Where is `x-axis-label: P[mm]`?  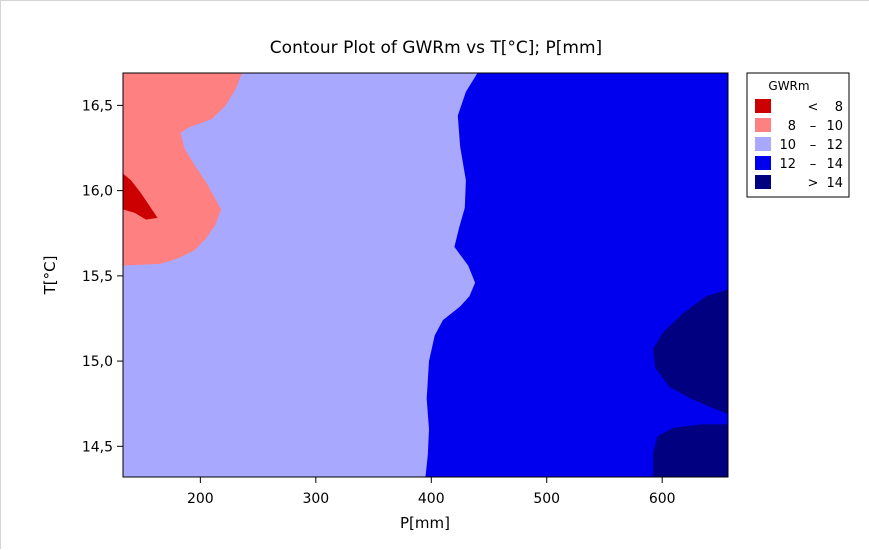 x-axis-label: P[mm] is located at coordinates (425, 523).